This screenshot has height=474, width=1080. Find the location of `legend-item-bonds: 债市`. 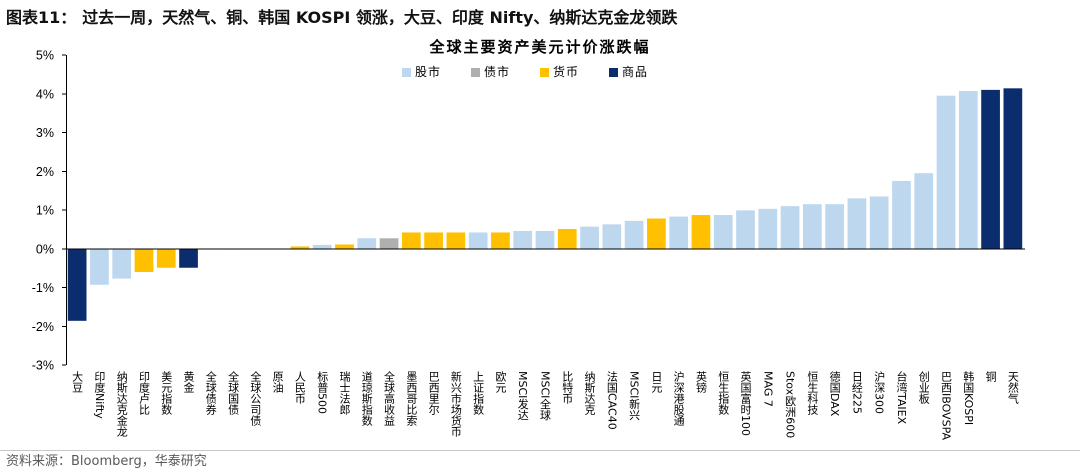

legend-item-bonds: 债市 is located at coordinates (490, 72).